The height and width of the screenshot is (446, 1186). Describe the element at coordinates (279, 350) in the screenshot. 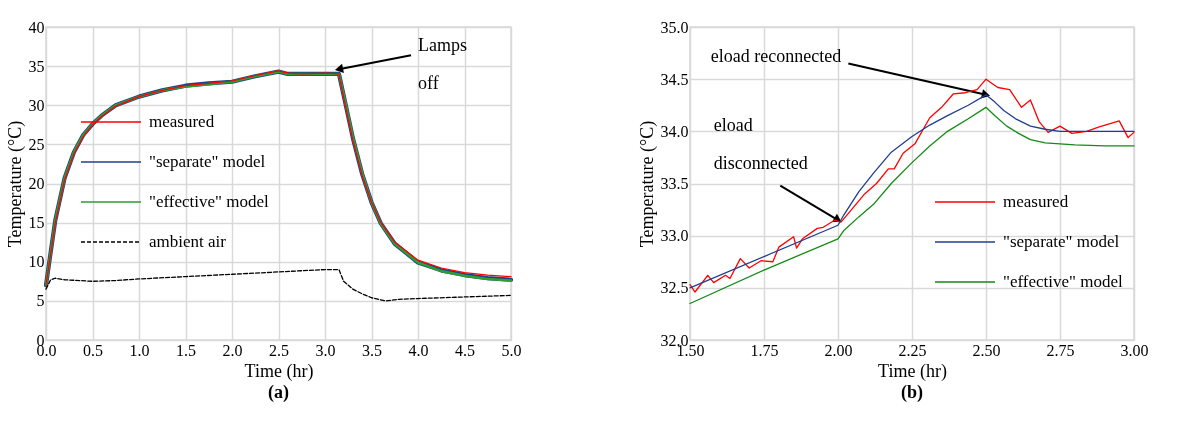

I see `x-tick-label: 2.5` at that location.